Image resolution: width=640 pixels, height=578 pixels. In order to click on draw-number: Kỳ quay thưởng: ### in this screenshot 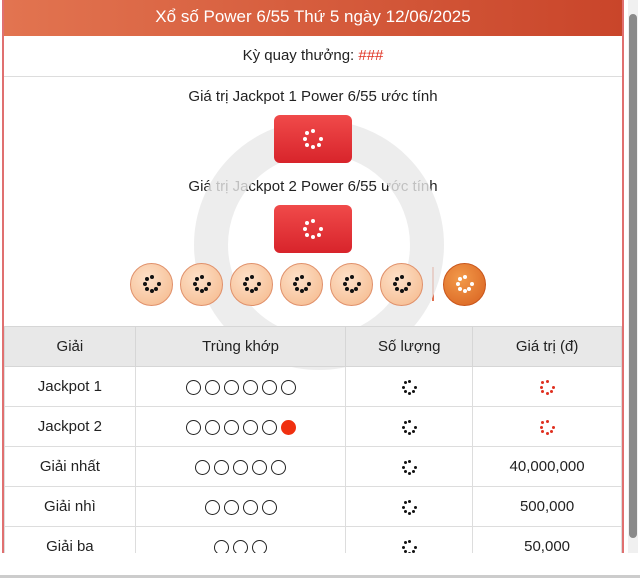, I will do `click(313, 56)`.